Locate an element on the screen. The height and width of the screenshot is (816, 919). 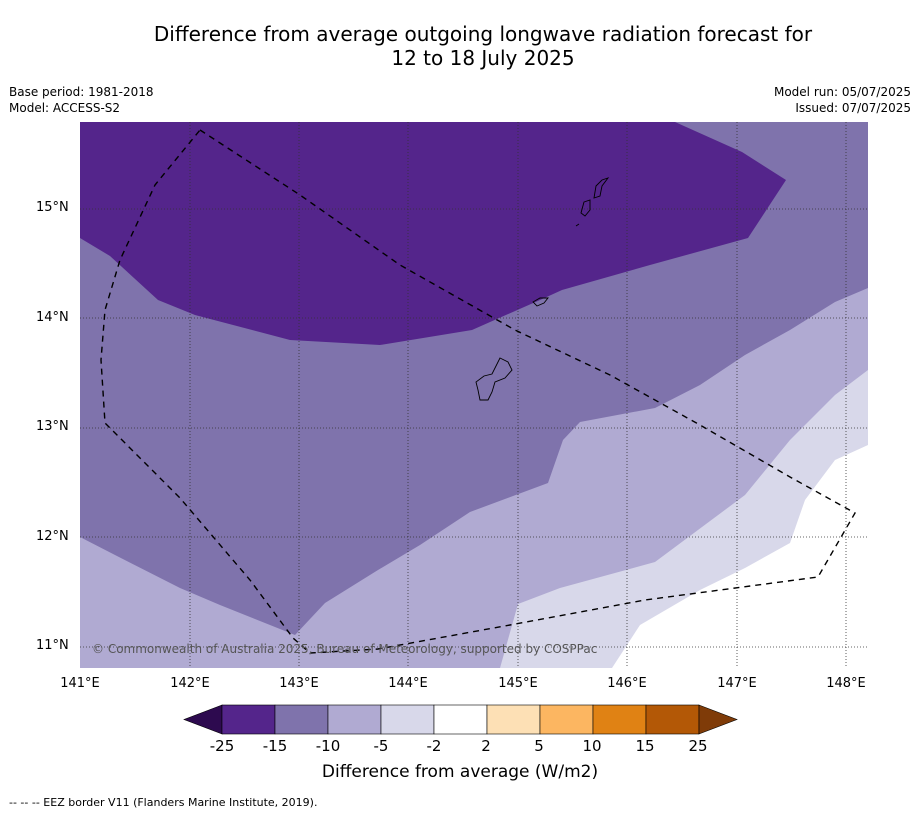
guam-island is located at coordinates (494, 379).